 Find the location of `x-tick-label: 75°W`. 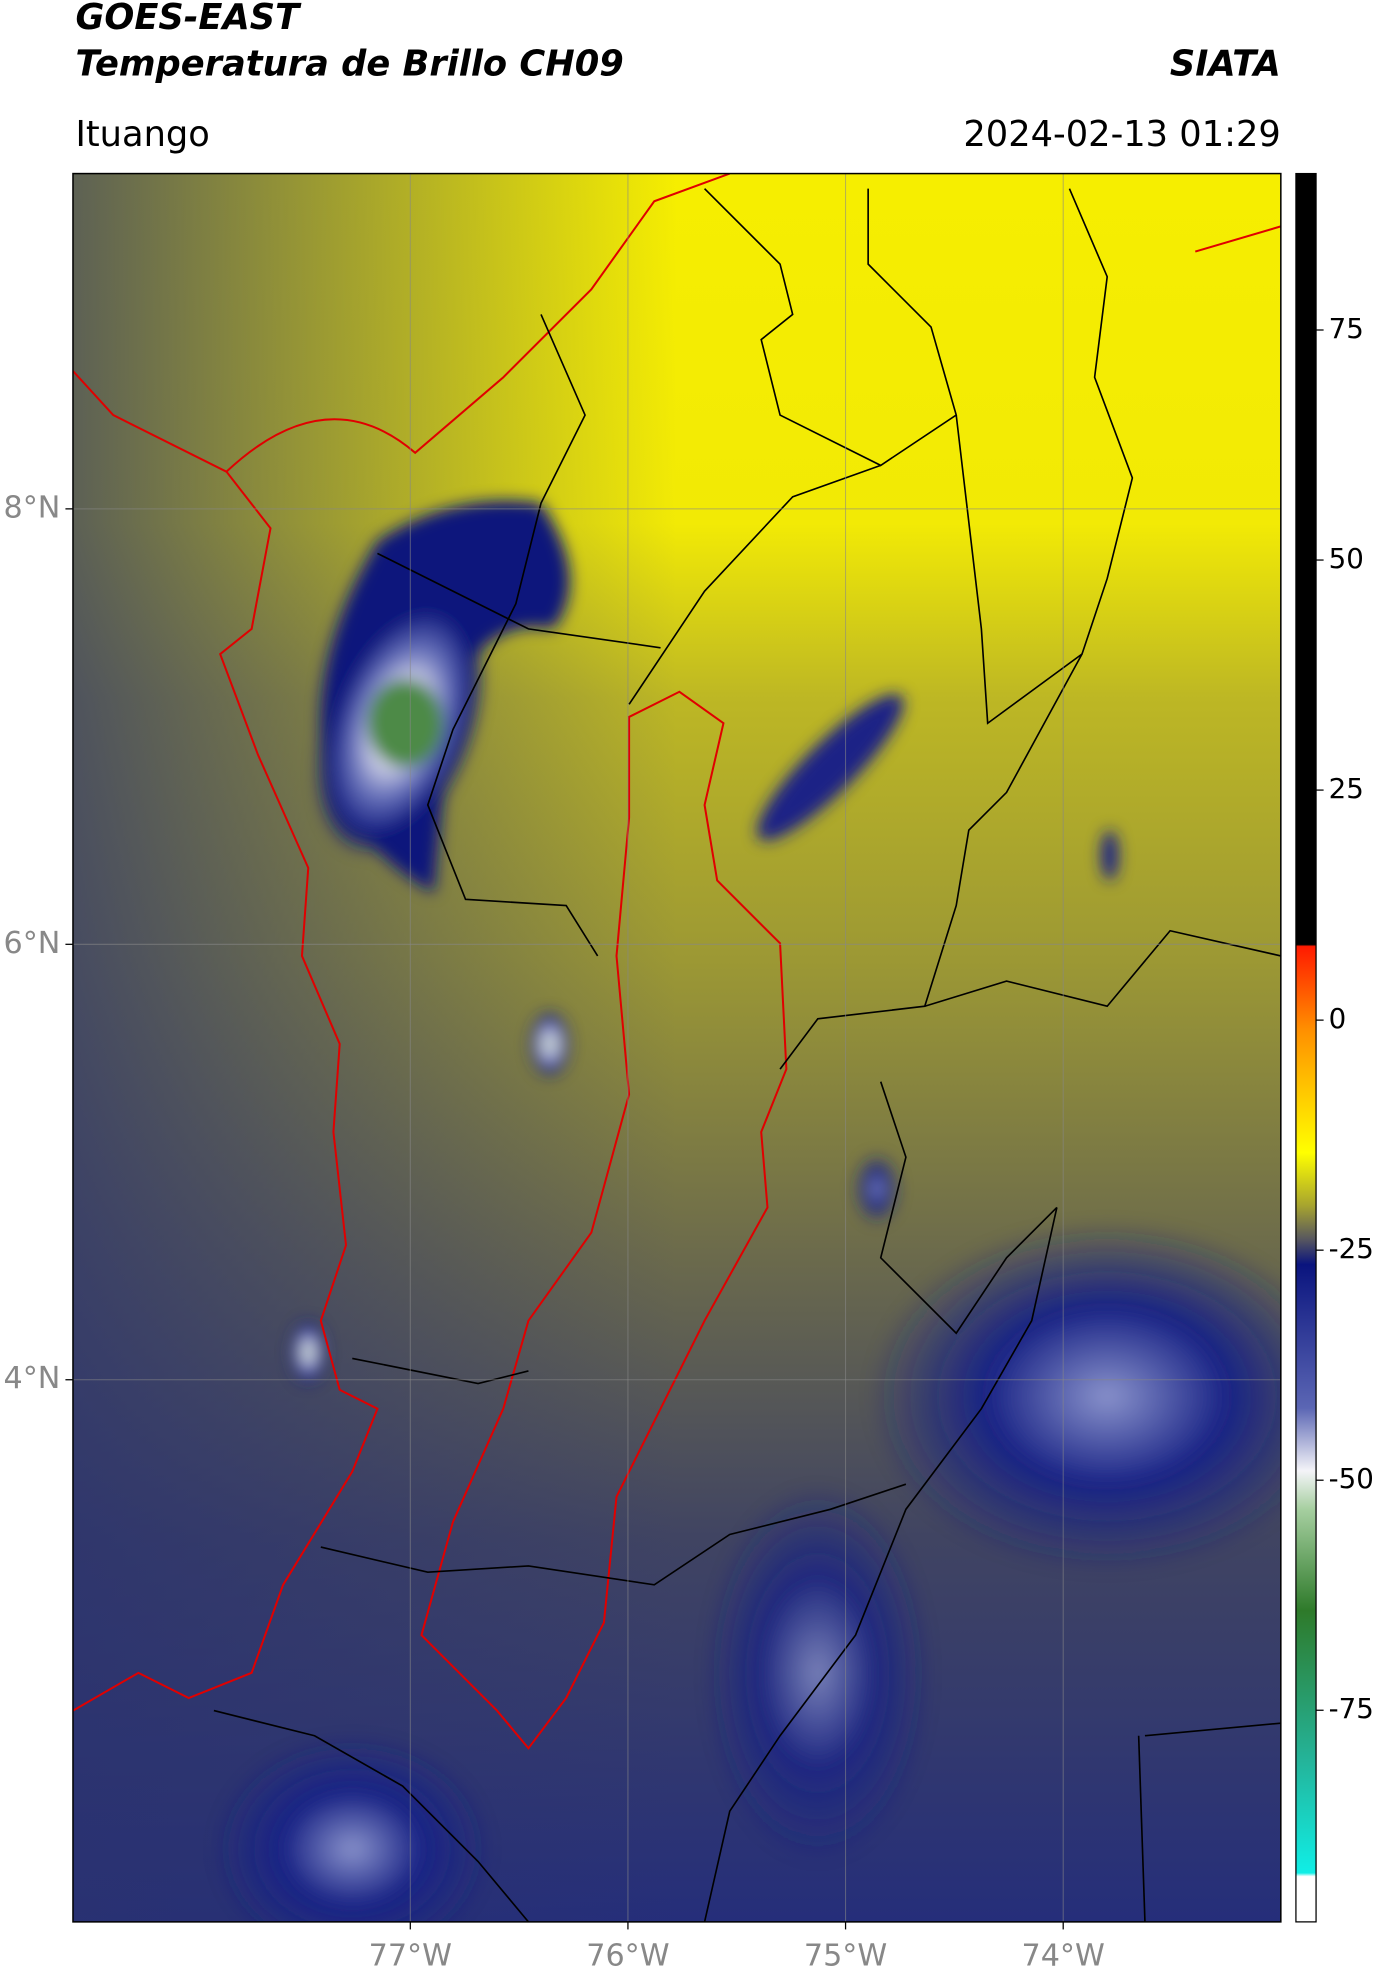

x-tick-label: 75°W is located at coordinates (845, 1956).